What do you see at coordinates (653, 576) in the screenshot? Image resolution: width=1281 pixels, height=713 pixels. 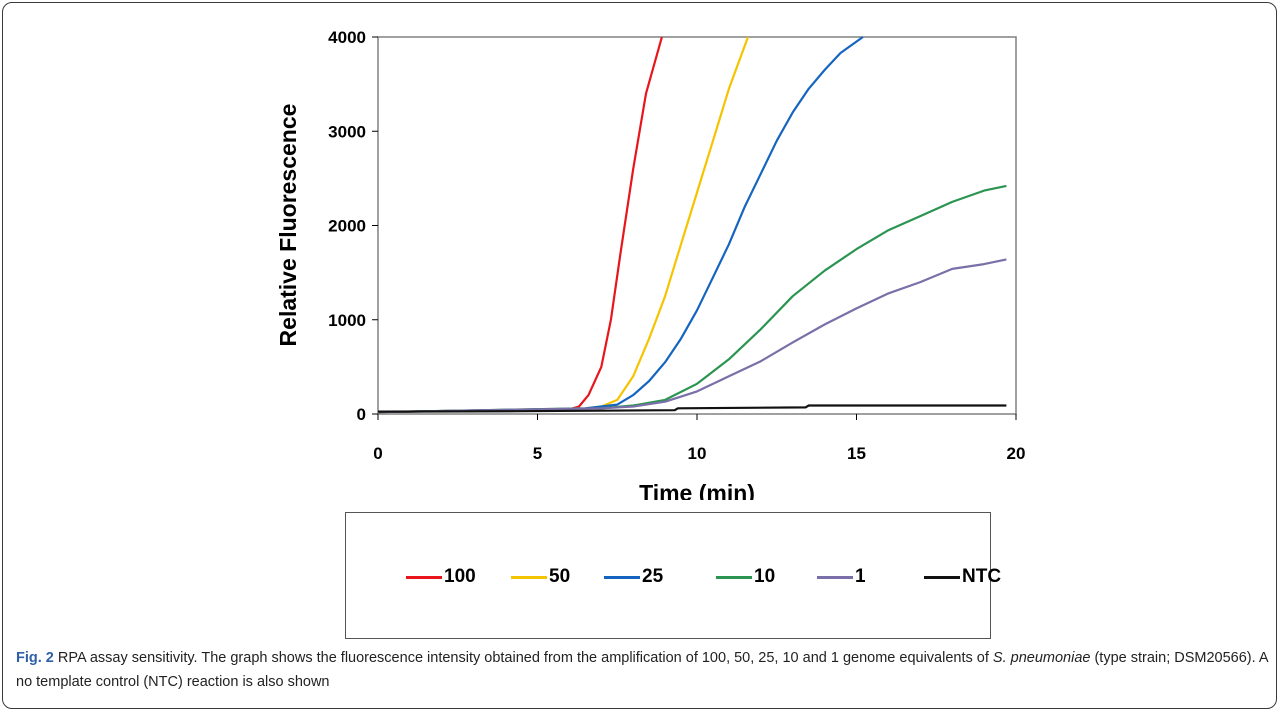 I see `legend-label: 25` at bounding box center [653, 576].